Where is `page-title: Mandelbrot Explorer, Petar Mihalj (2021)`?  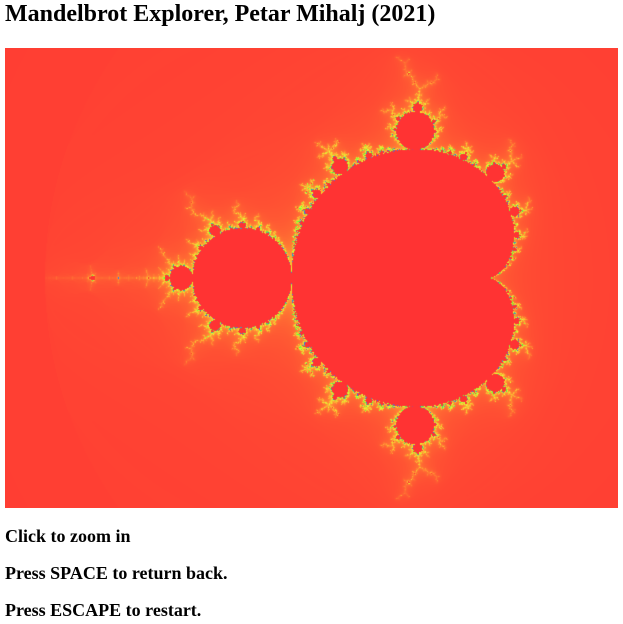 page-title: Mandelbrot Explorer, Petar Mihalj (2021) is located at coordinates (220, 14).